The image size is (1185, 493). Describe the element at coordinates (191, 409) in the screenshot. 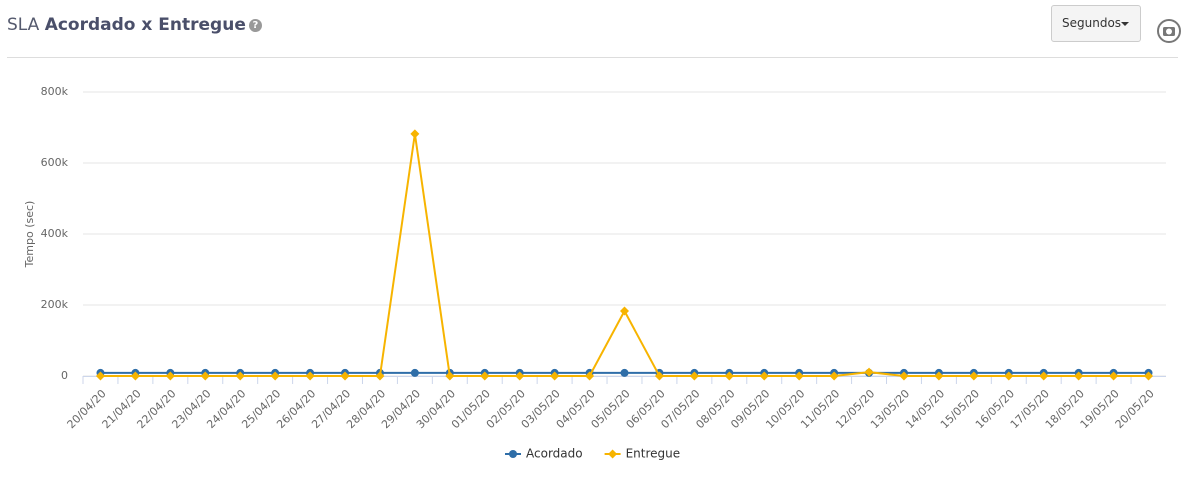

I see `x-tick-label: 23/04/20` at that location.